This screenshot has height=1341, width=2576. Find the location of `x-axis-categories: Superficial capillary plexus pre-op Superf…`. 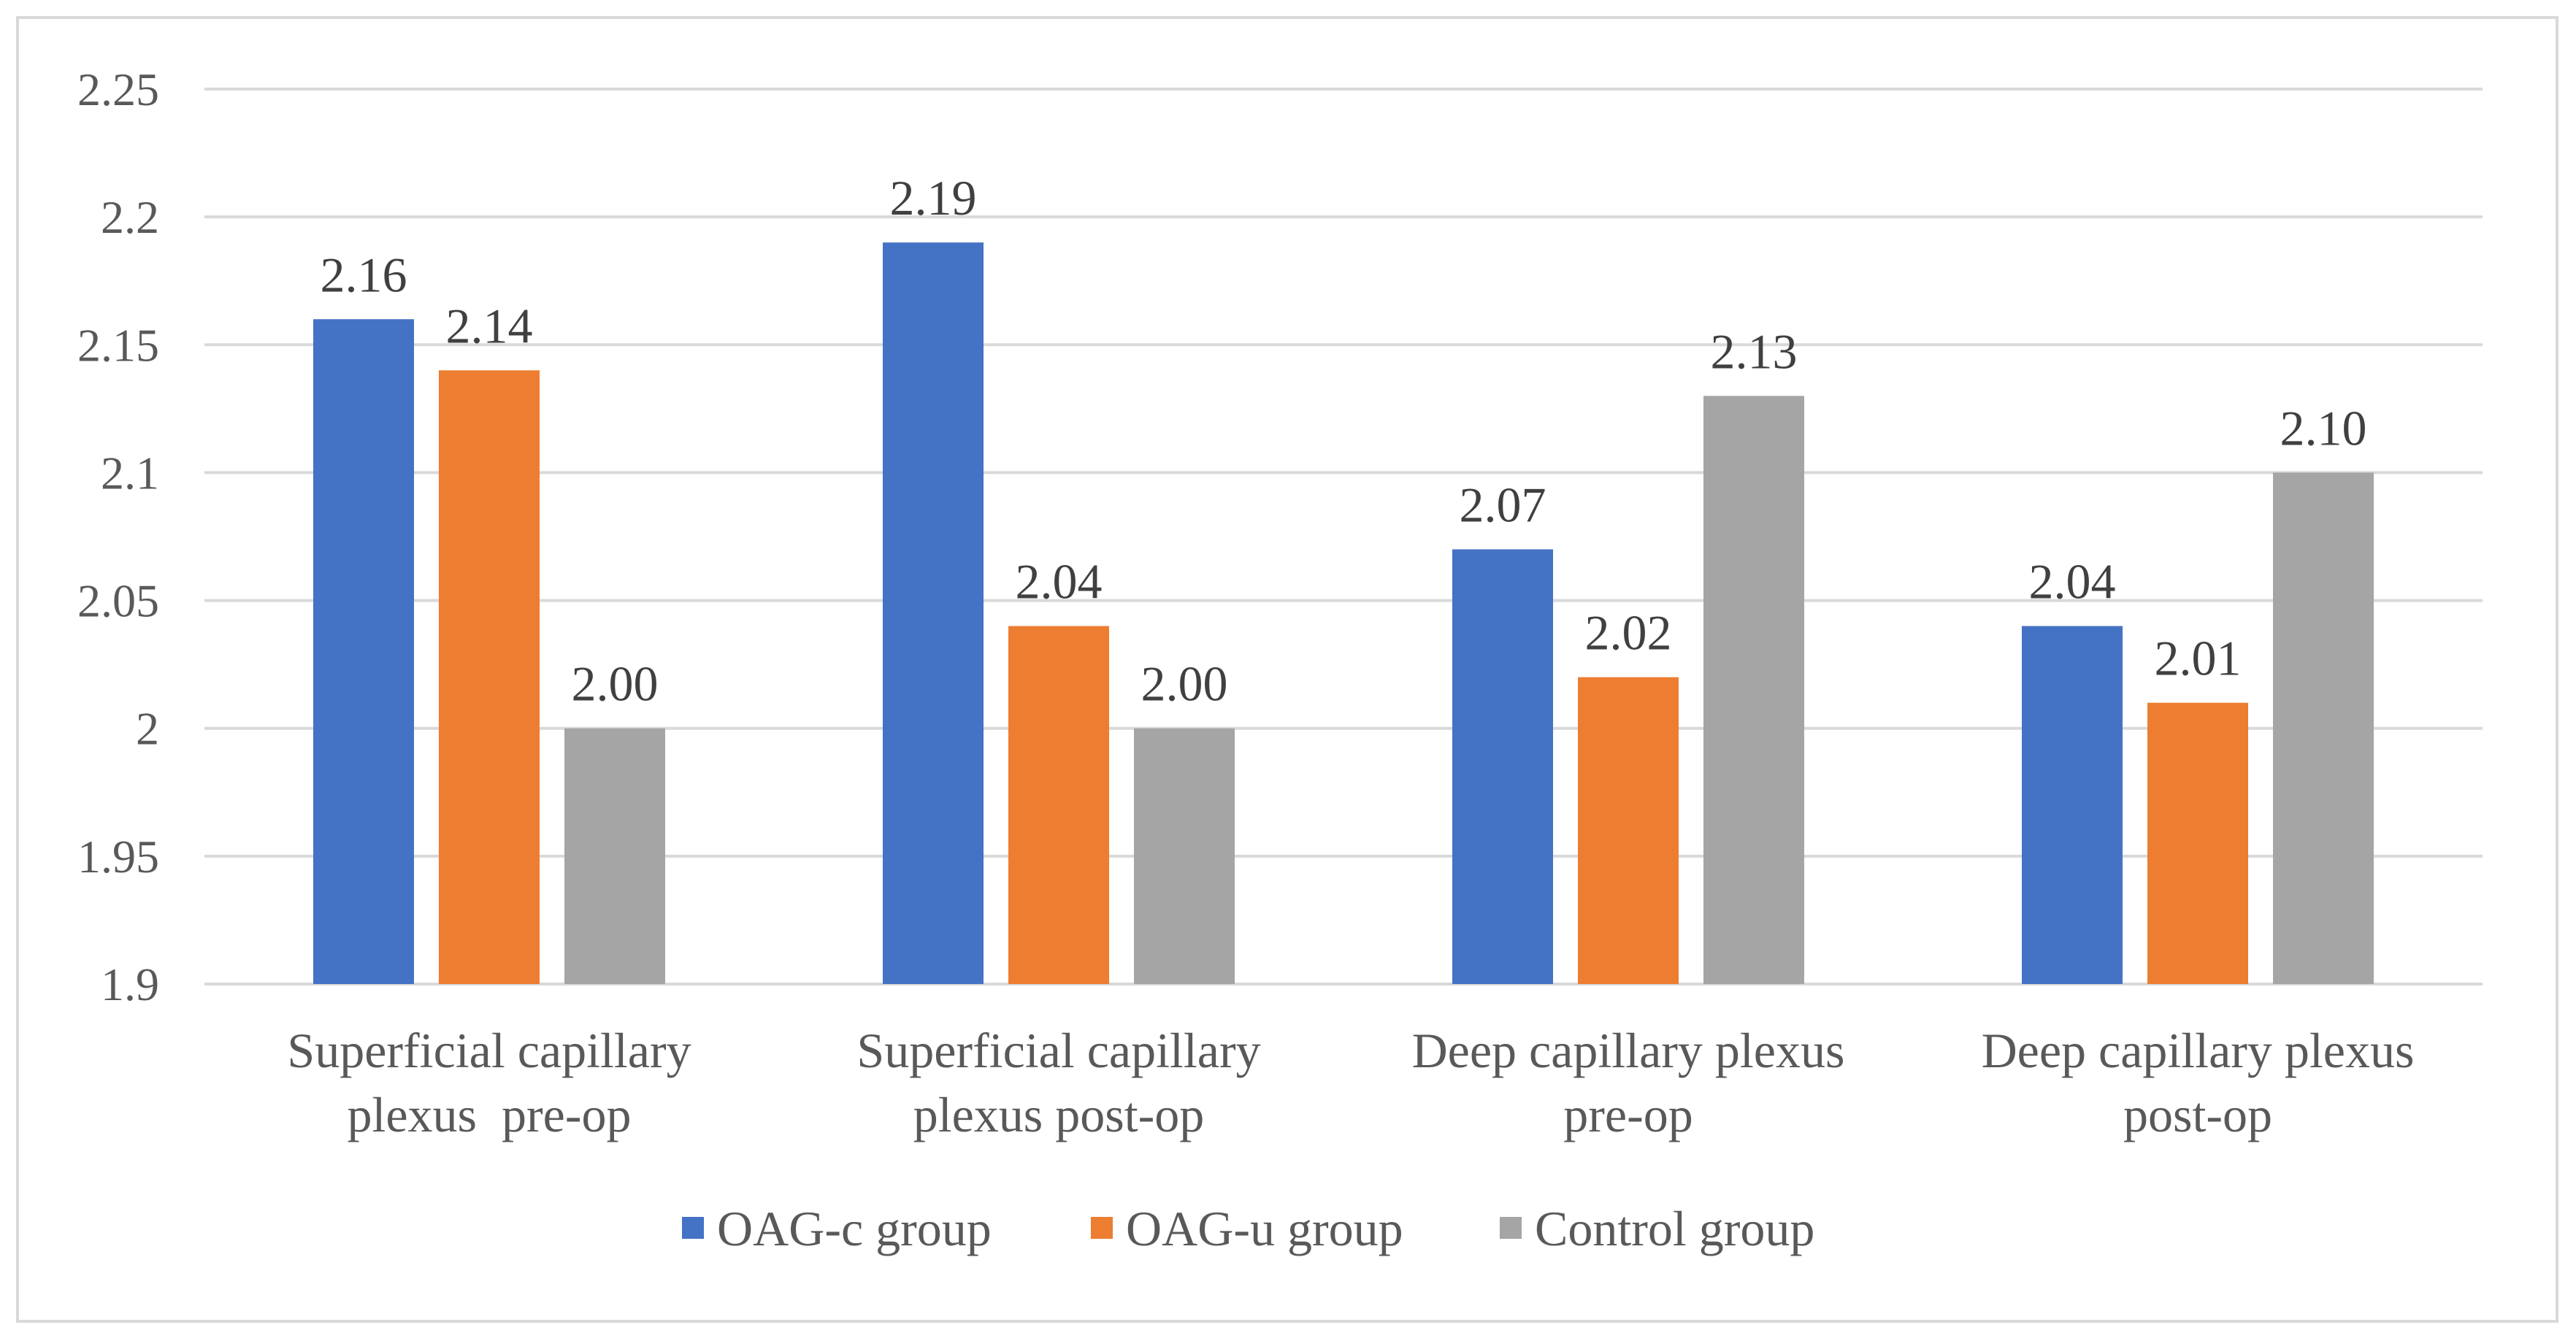

x-axis-categories: Superficial capillary plexus pre-op Superf… is located at coordinates (1350, 1082).